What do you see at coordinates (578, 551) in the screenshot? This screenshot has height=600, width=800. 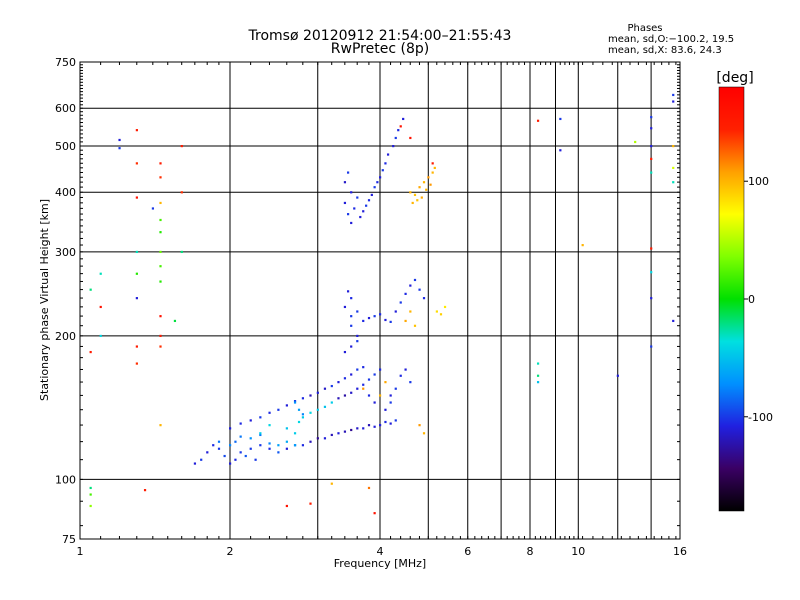 I see `x-tick-label: 10` at bounding box center [578, 551].